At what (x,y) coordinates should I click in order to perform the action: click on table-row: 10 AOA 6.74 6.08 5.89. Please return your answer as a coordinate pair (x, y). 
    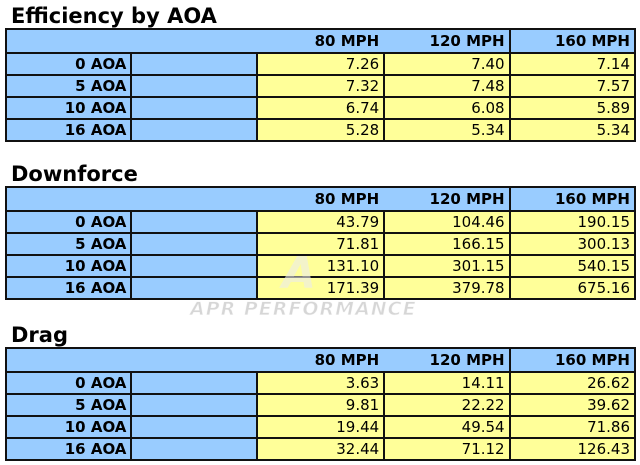
    Looking at the image, I should click on (321, 107).